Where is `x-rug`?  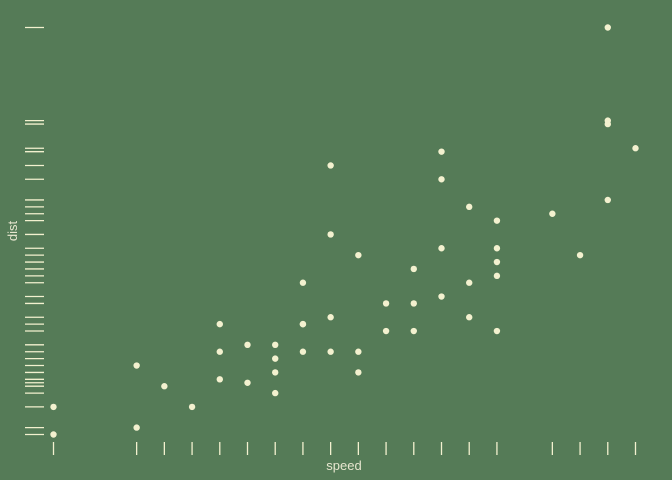
x-rug is located at coordinates (344, 448).